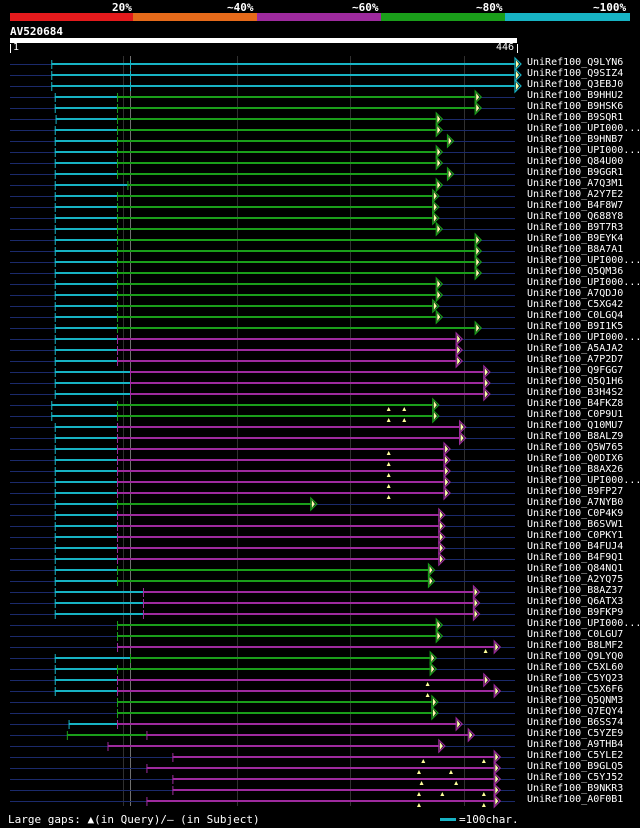  What do you see at coordinates (575, 315) in the screenshot?
I see `hit-label: UniRef100_C0LGQ4` at bounding box center [575, 315].